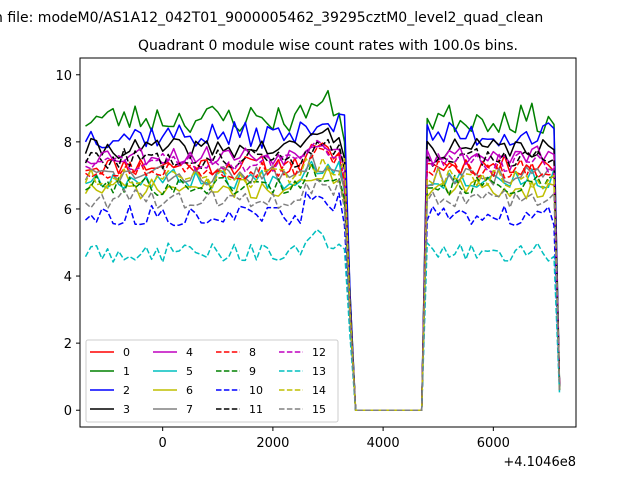  I want to click on x-offset-label: +4.1046e8, so click(539, 462).